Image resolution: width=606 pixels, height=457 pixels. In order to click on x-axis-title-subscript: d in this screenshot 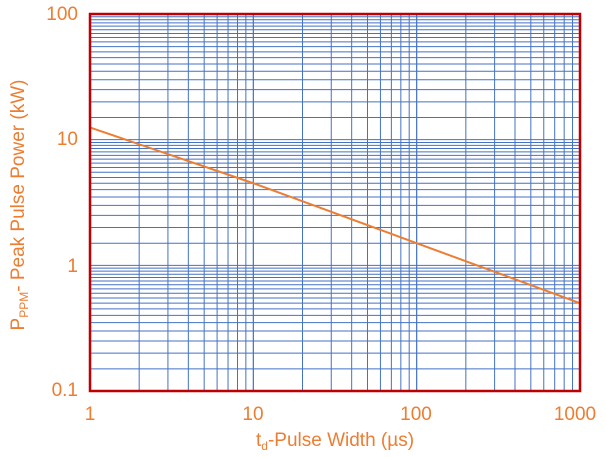, I will do `click(264, 446)`.